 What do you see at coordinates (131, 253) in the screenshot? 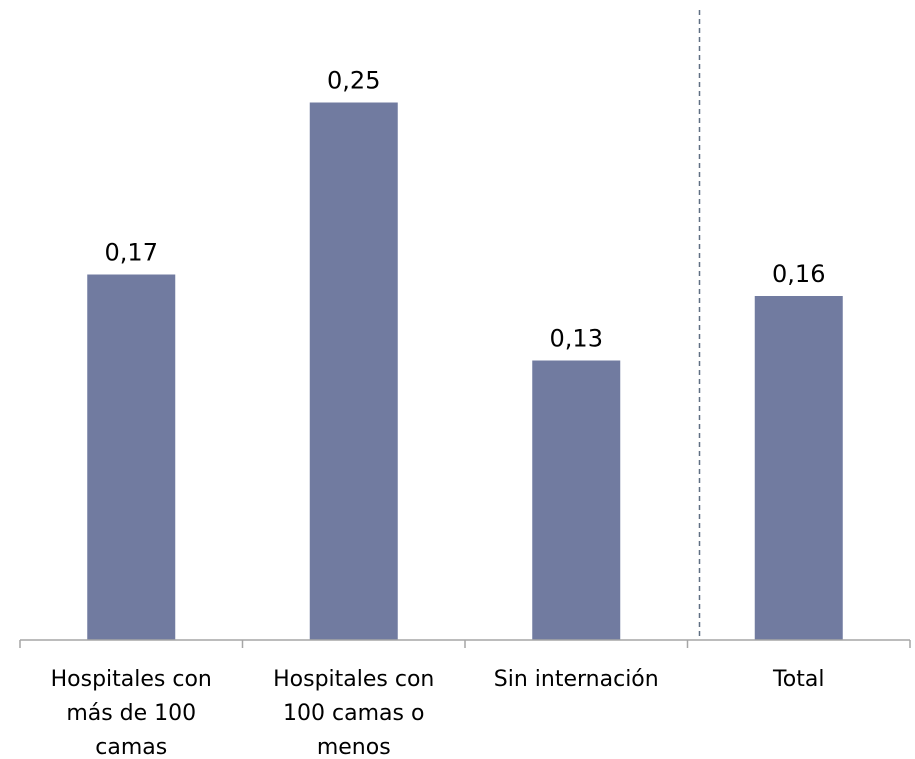
I see `data-label: 0,17` at bounding box center [131, 253].